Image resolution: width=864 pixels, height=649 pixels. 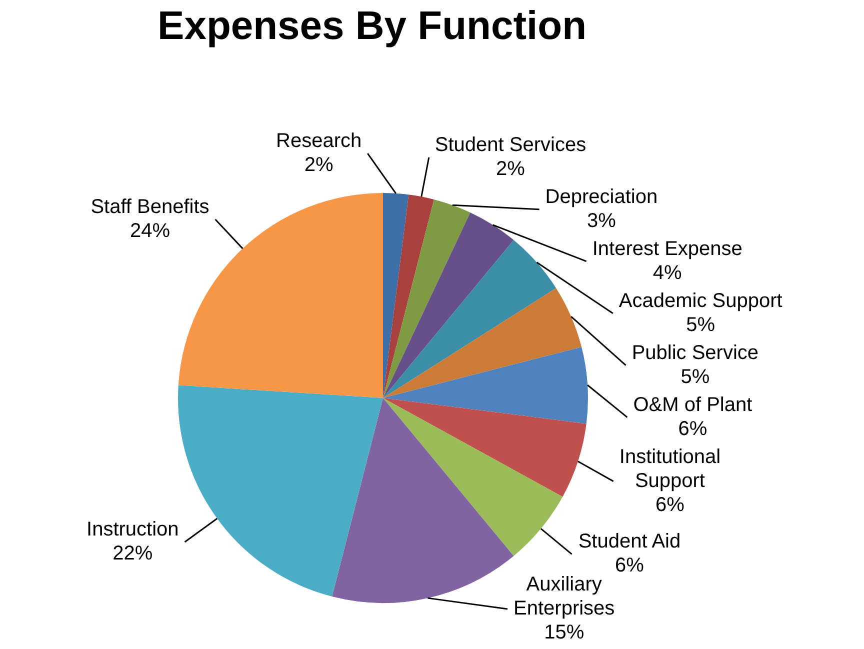 I want to click on chart-title: Expenses By Function, so click(x=372, y=26).